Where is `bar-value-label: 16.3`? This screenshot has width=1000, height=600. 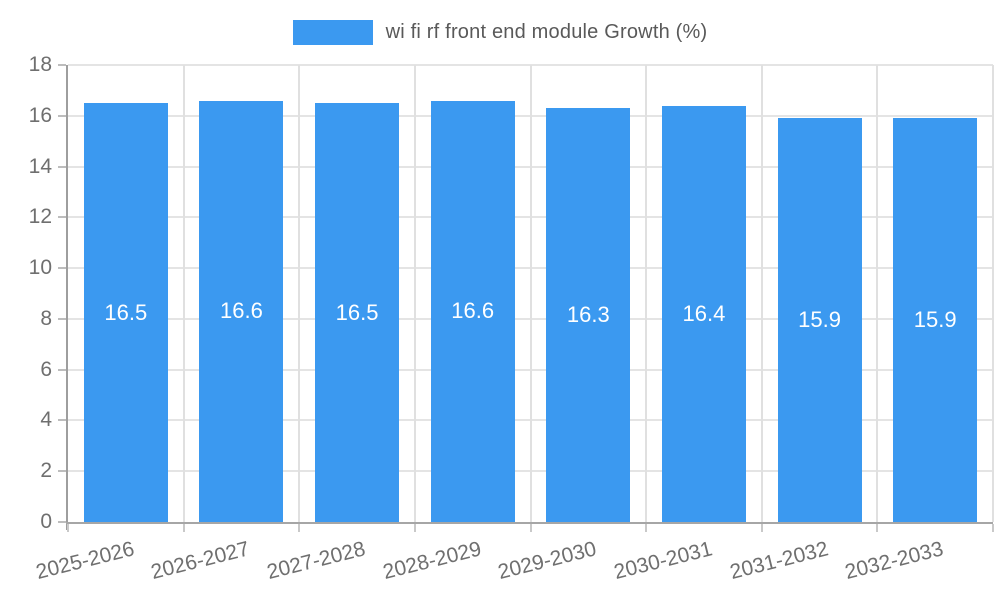
bar-value-label: 16.3 is located at coordinates (588, 315).